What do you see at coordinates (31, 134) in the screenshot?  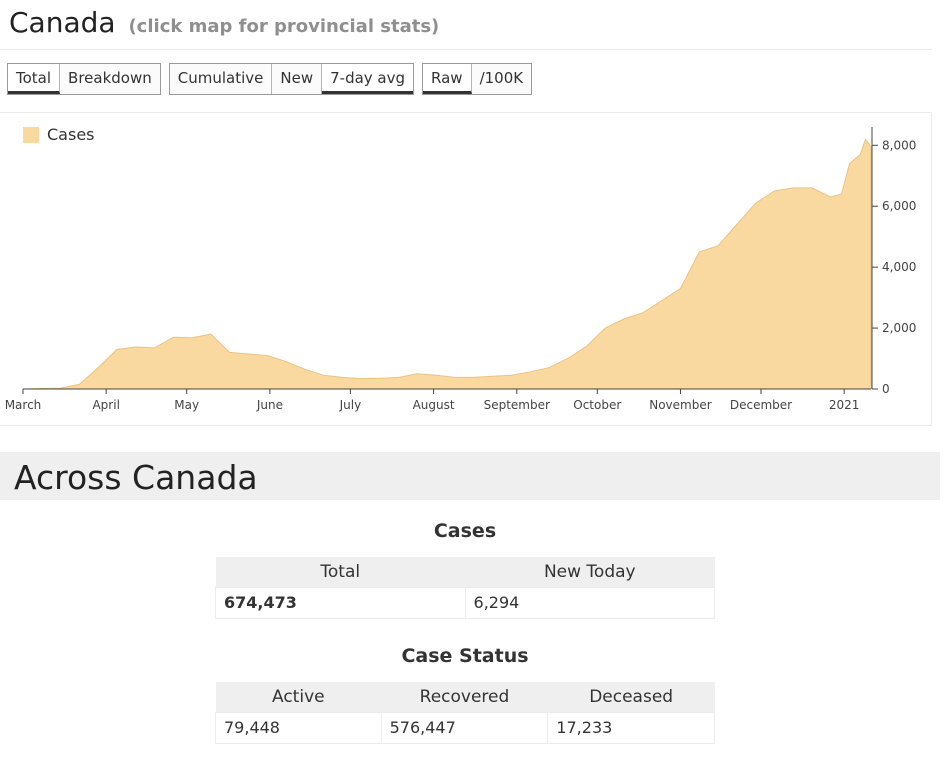 I see `legend-swatch` at bounding box center [31, 134].